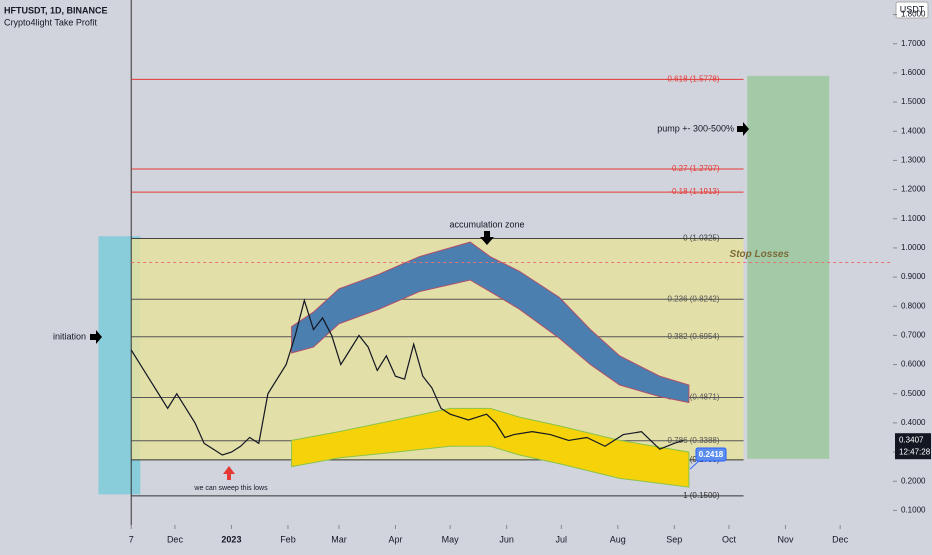 The width and height of the screenshot is (932, 555). I want to click on x-tick-label: May, so click(451, 539).